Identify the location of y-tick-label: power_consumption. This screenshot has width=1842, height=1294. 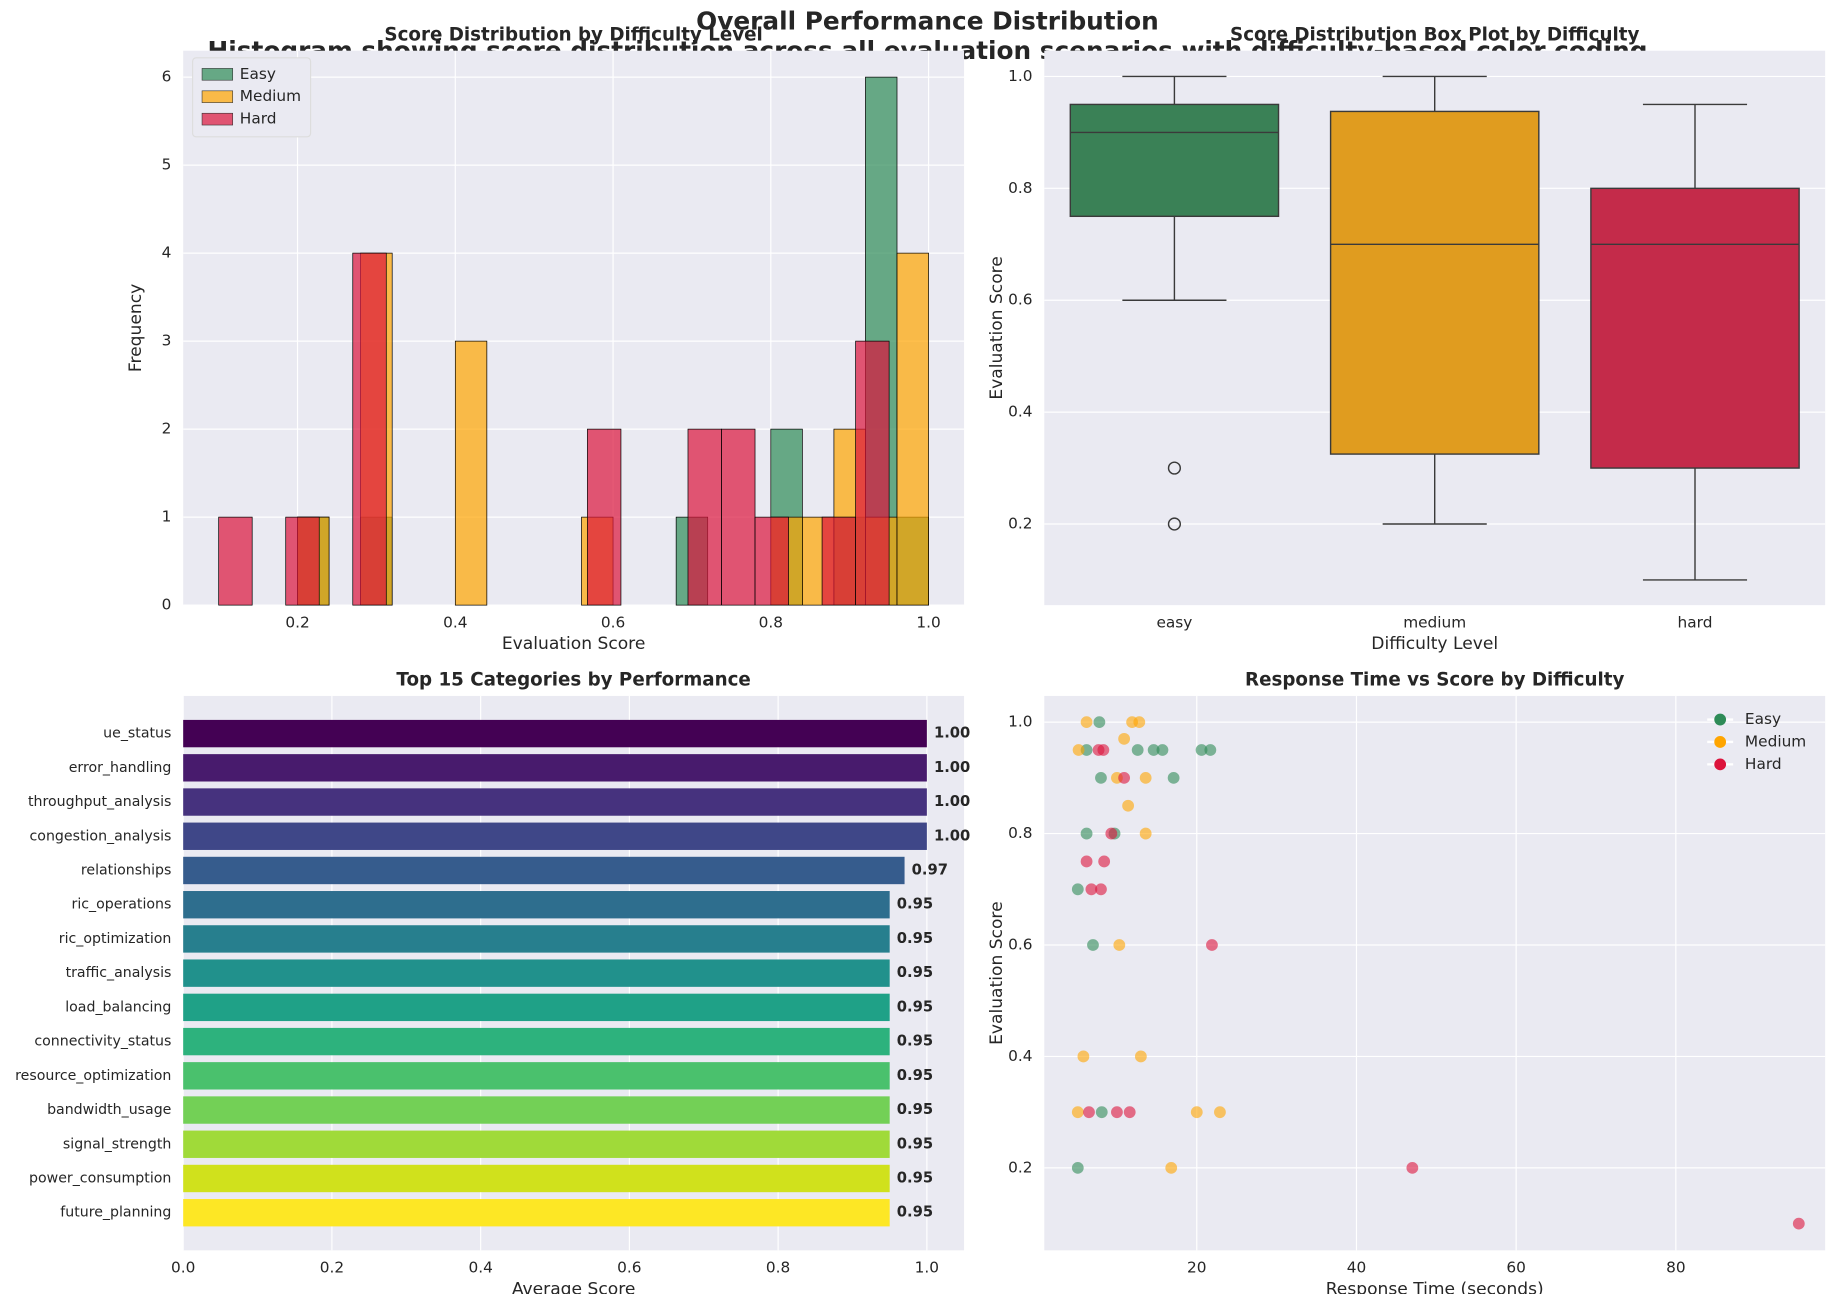
(100, 1178).